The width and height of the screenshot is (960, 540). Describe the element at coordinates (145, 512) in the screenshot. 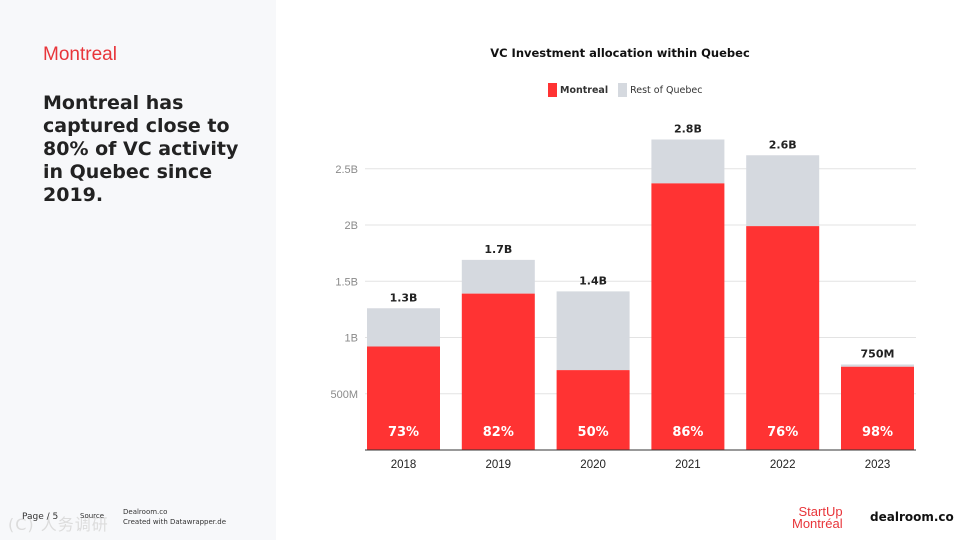

I see `credit-source: Dealroom.co` at that location.